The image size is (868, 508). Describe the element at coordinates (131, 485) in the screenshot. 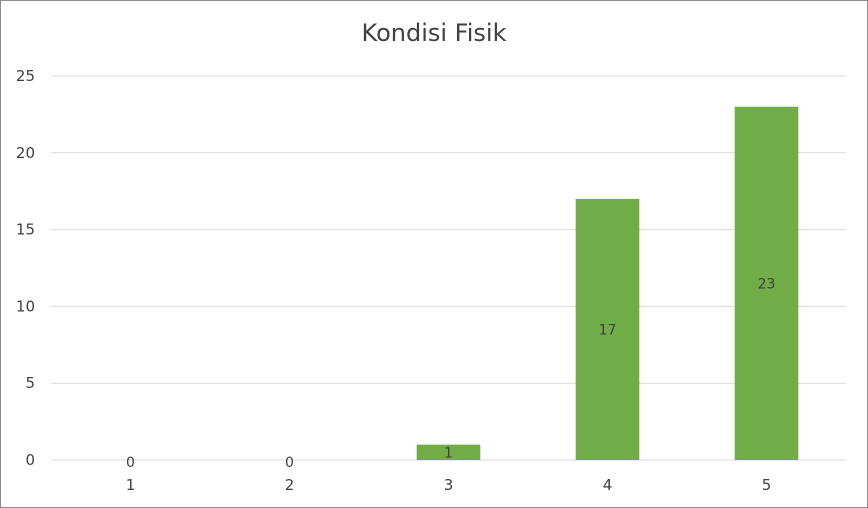

I see `x-tick-label: 1` at that location.